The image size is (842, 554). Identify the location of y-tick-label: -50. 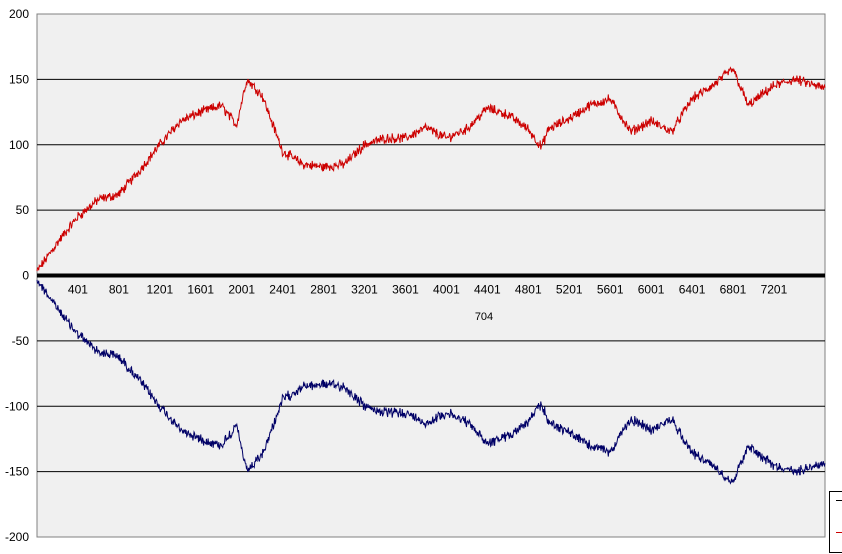
(21, 341).